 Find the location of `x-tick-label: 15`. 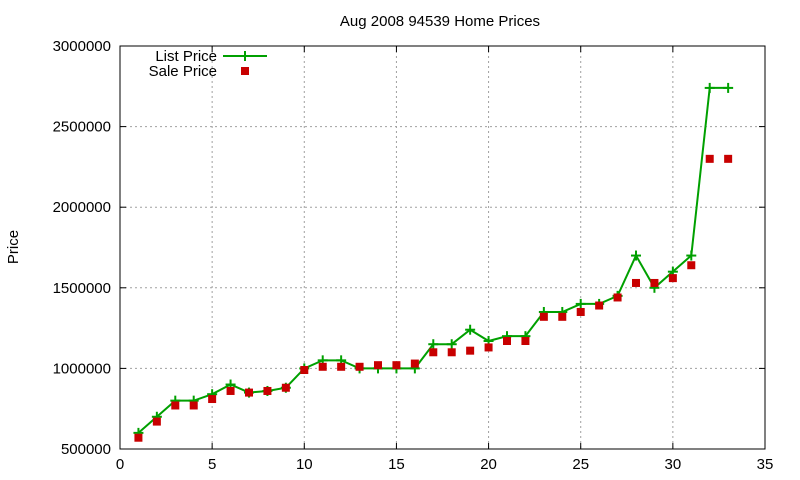

x-tick-label: 15 is located at coordinates (396, 464).